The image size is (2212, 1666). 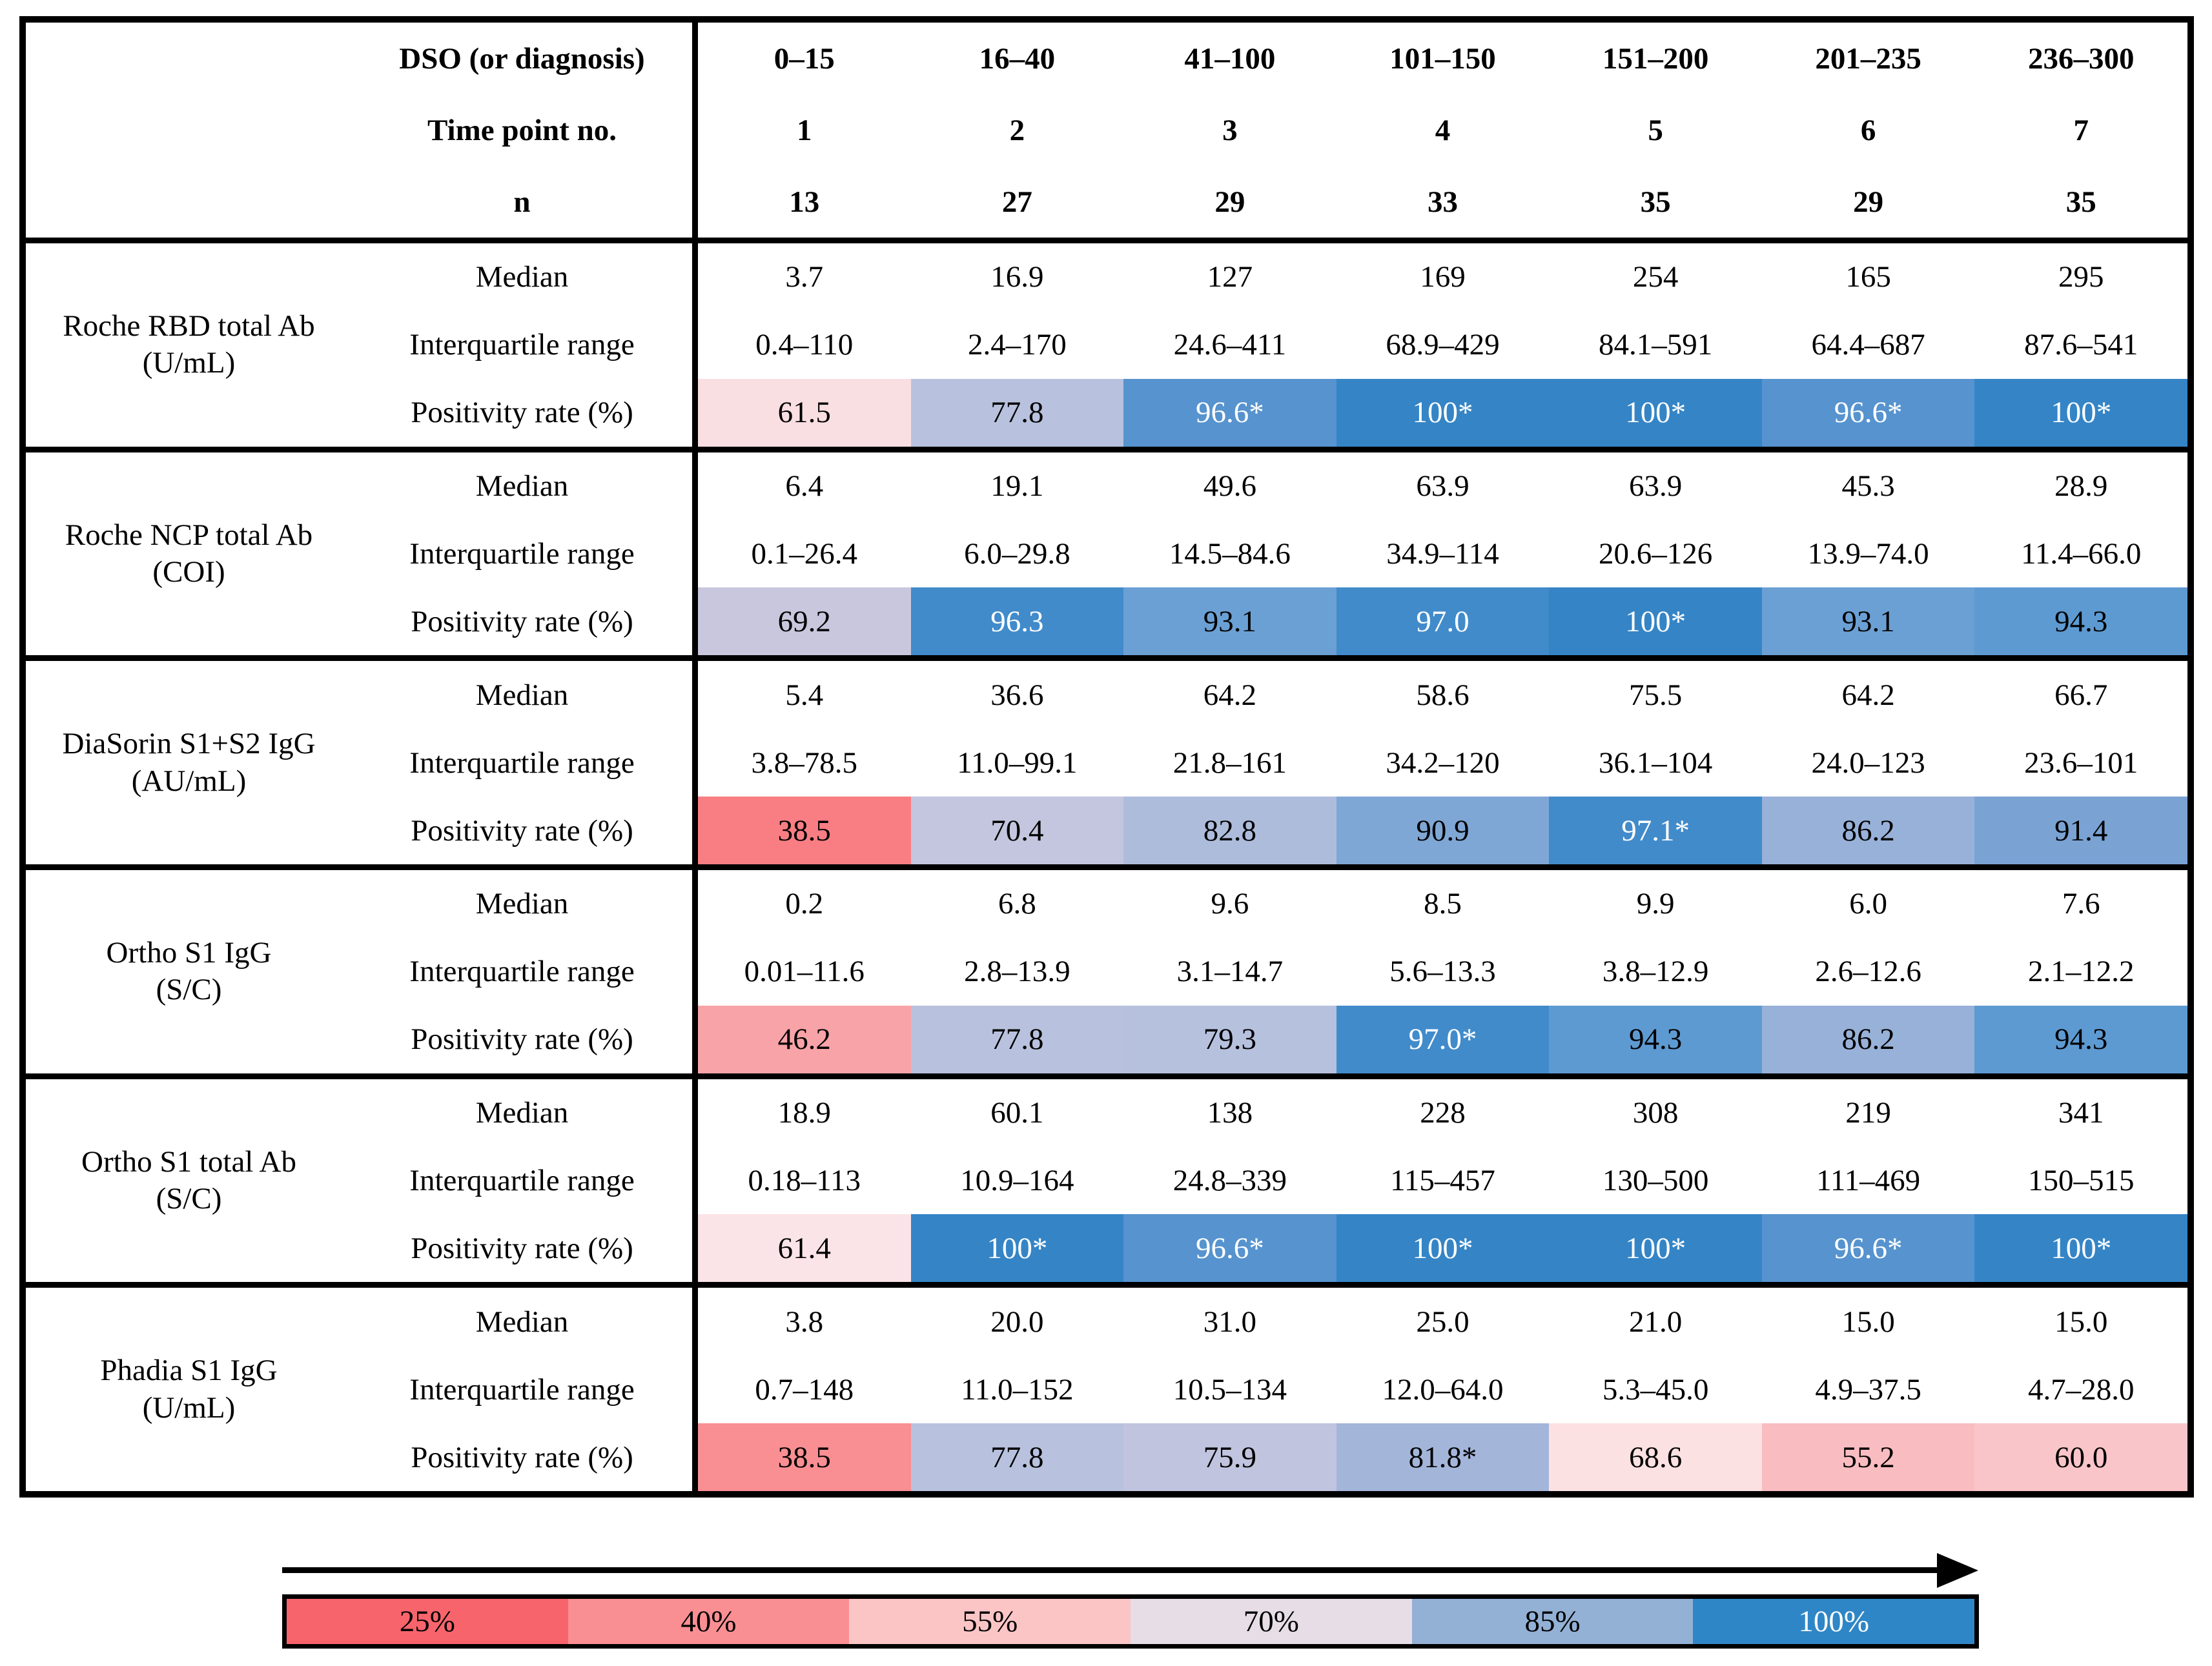 I want to click on legend-segment: 40%, so click(x=709, y=1621).